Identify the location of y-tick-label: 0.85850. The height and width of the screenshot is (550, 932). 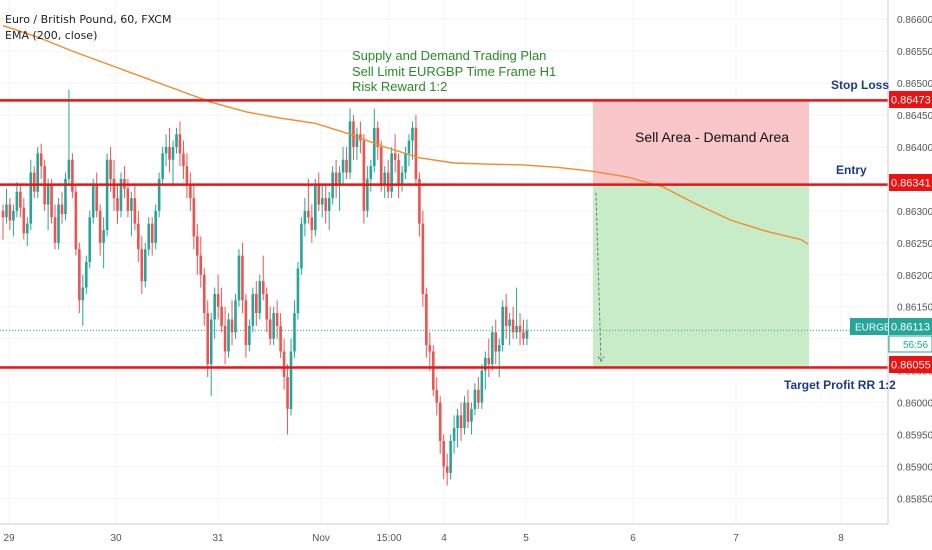
(914, 499).